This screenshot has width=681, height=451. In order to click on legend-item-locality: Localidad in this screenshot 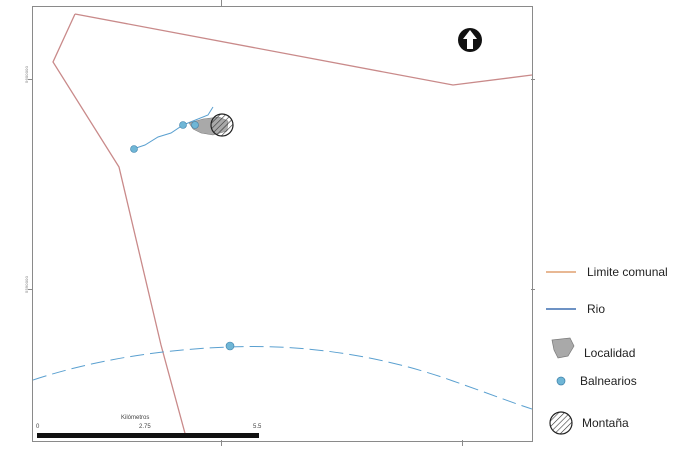, I will do `click(589, 348)`.